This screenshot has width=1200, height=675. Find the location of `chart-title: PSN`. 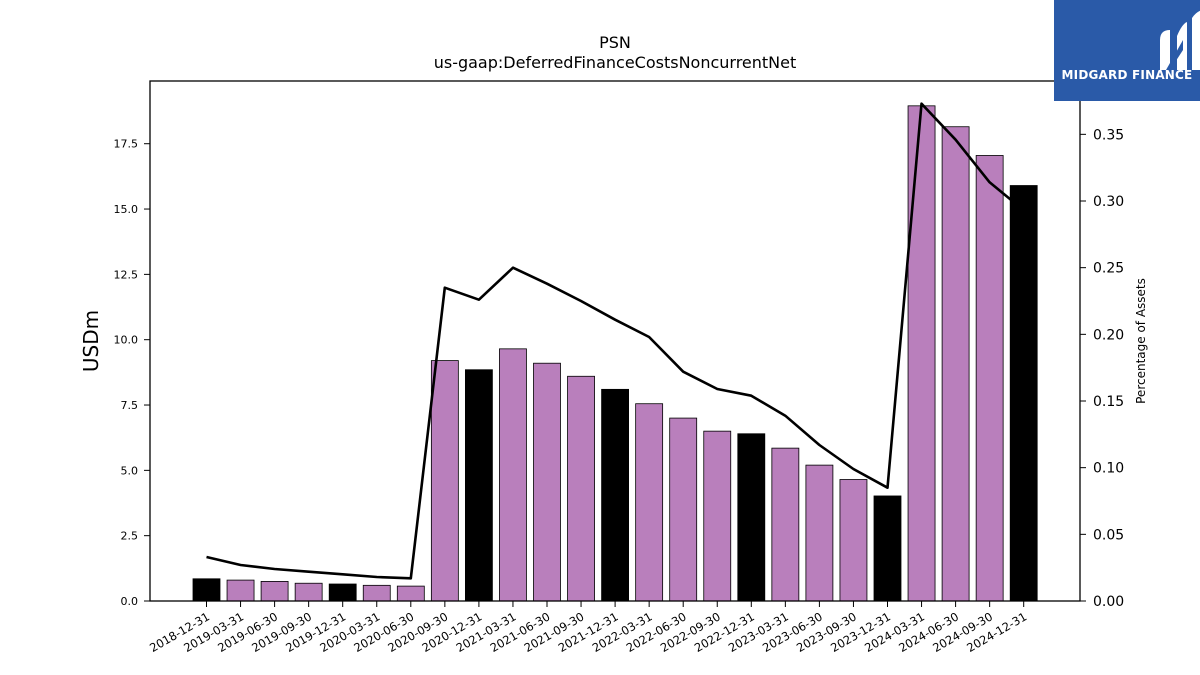

chart-title: PSN is located at coordinates (615, 42).